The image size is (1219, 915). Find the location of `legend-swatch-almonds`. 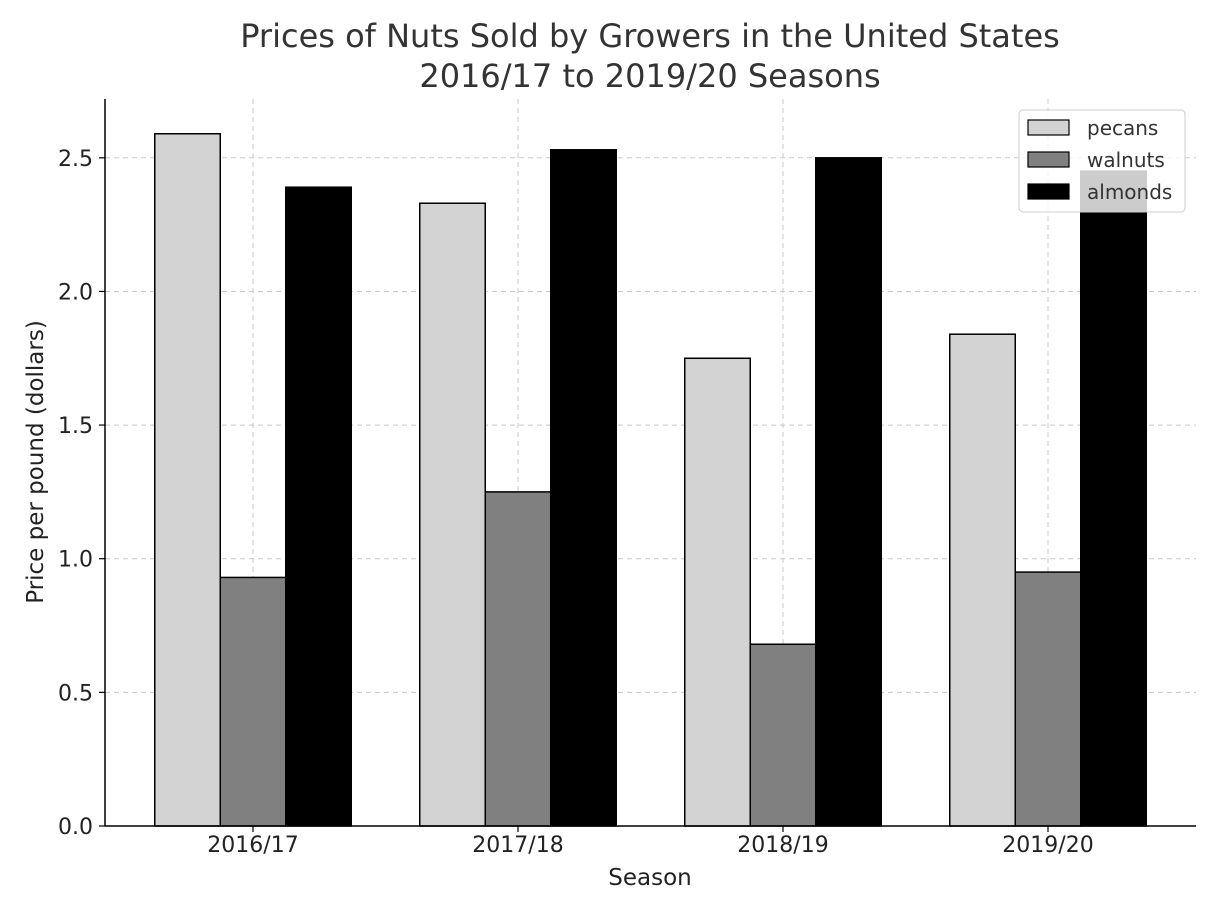

legend-swatch-almonds is located at coordinates (1048, 191).